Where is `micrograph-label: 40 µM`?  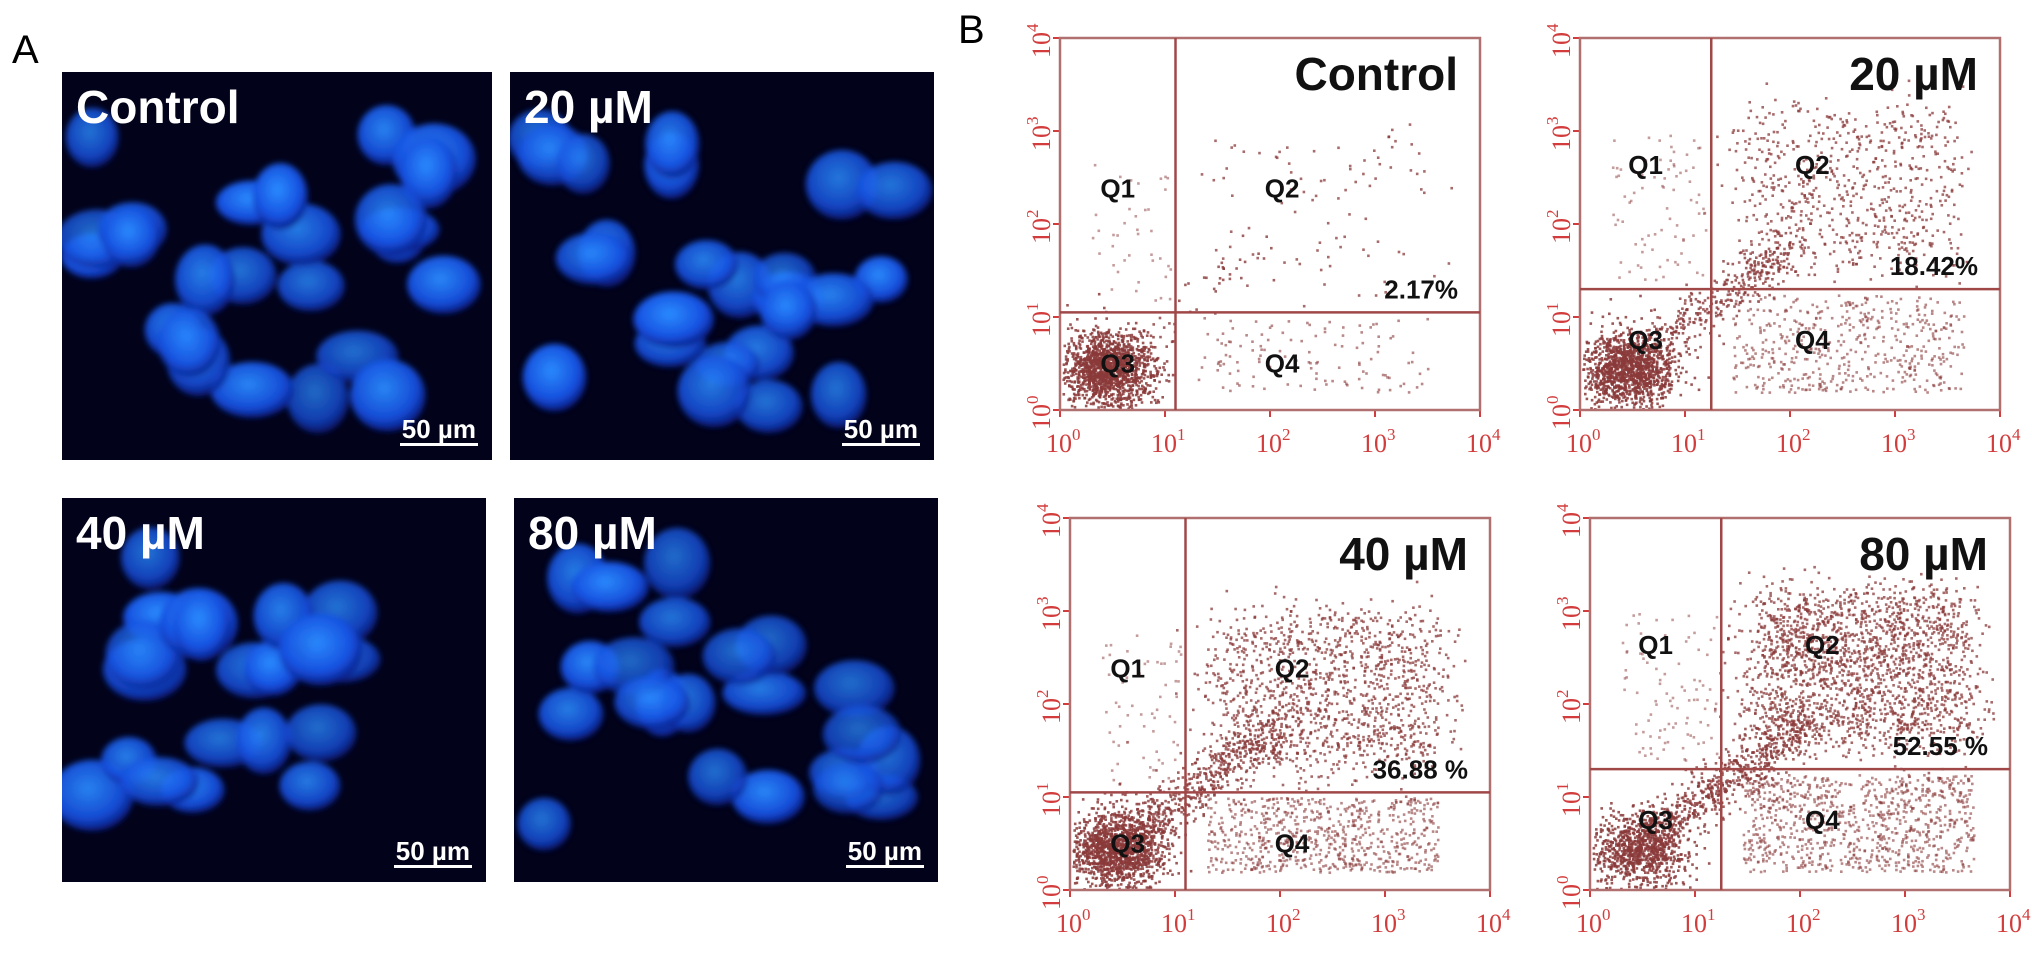 micrograph-label: 40 µM is located at coordinates (140, 533).